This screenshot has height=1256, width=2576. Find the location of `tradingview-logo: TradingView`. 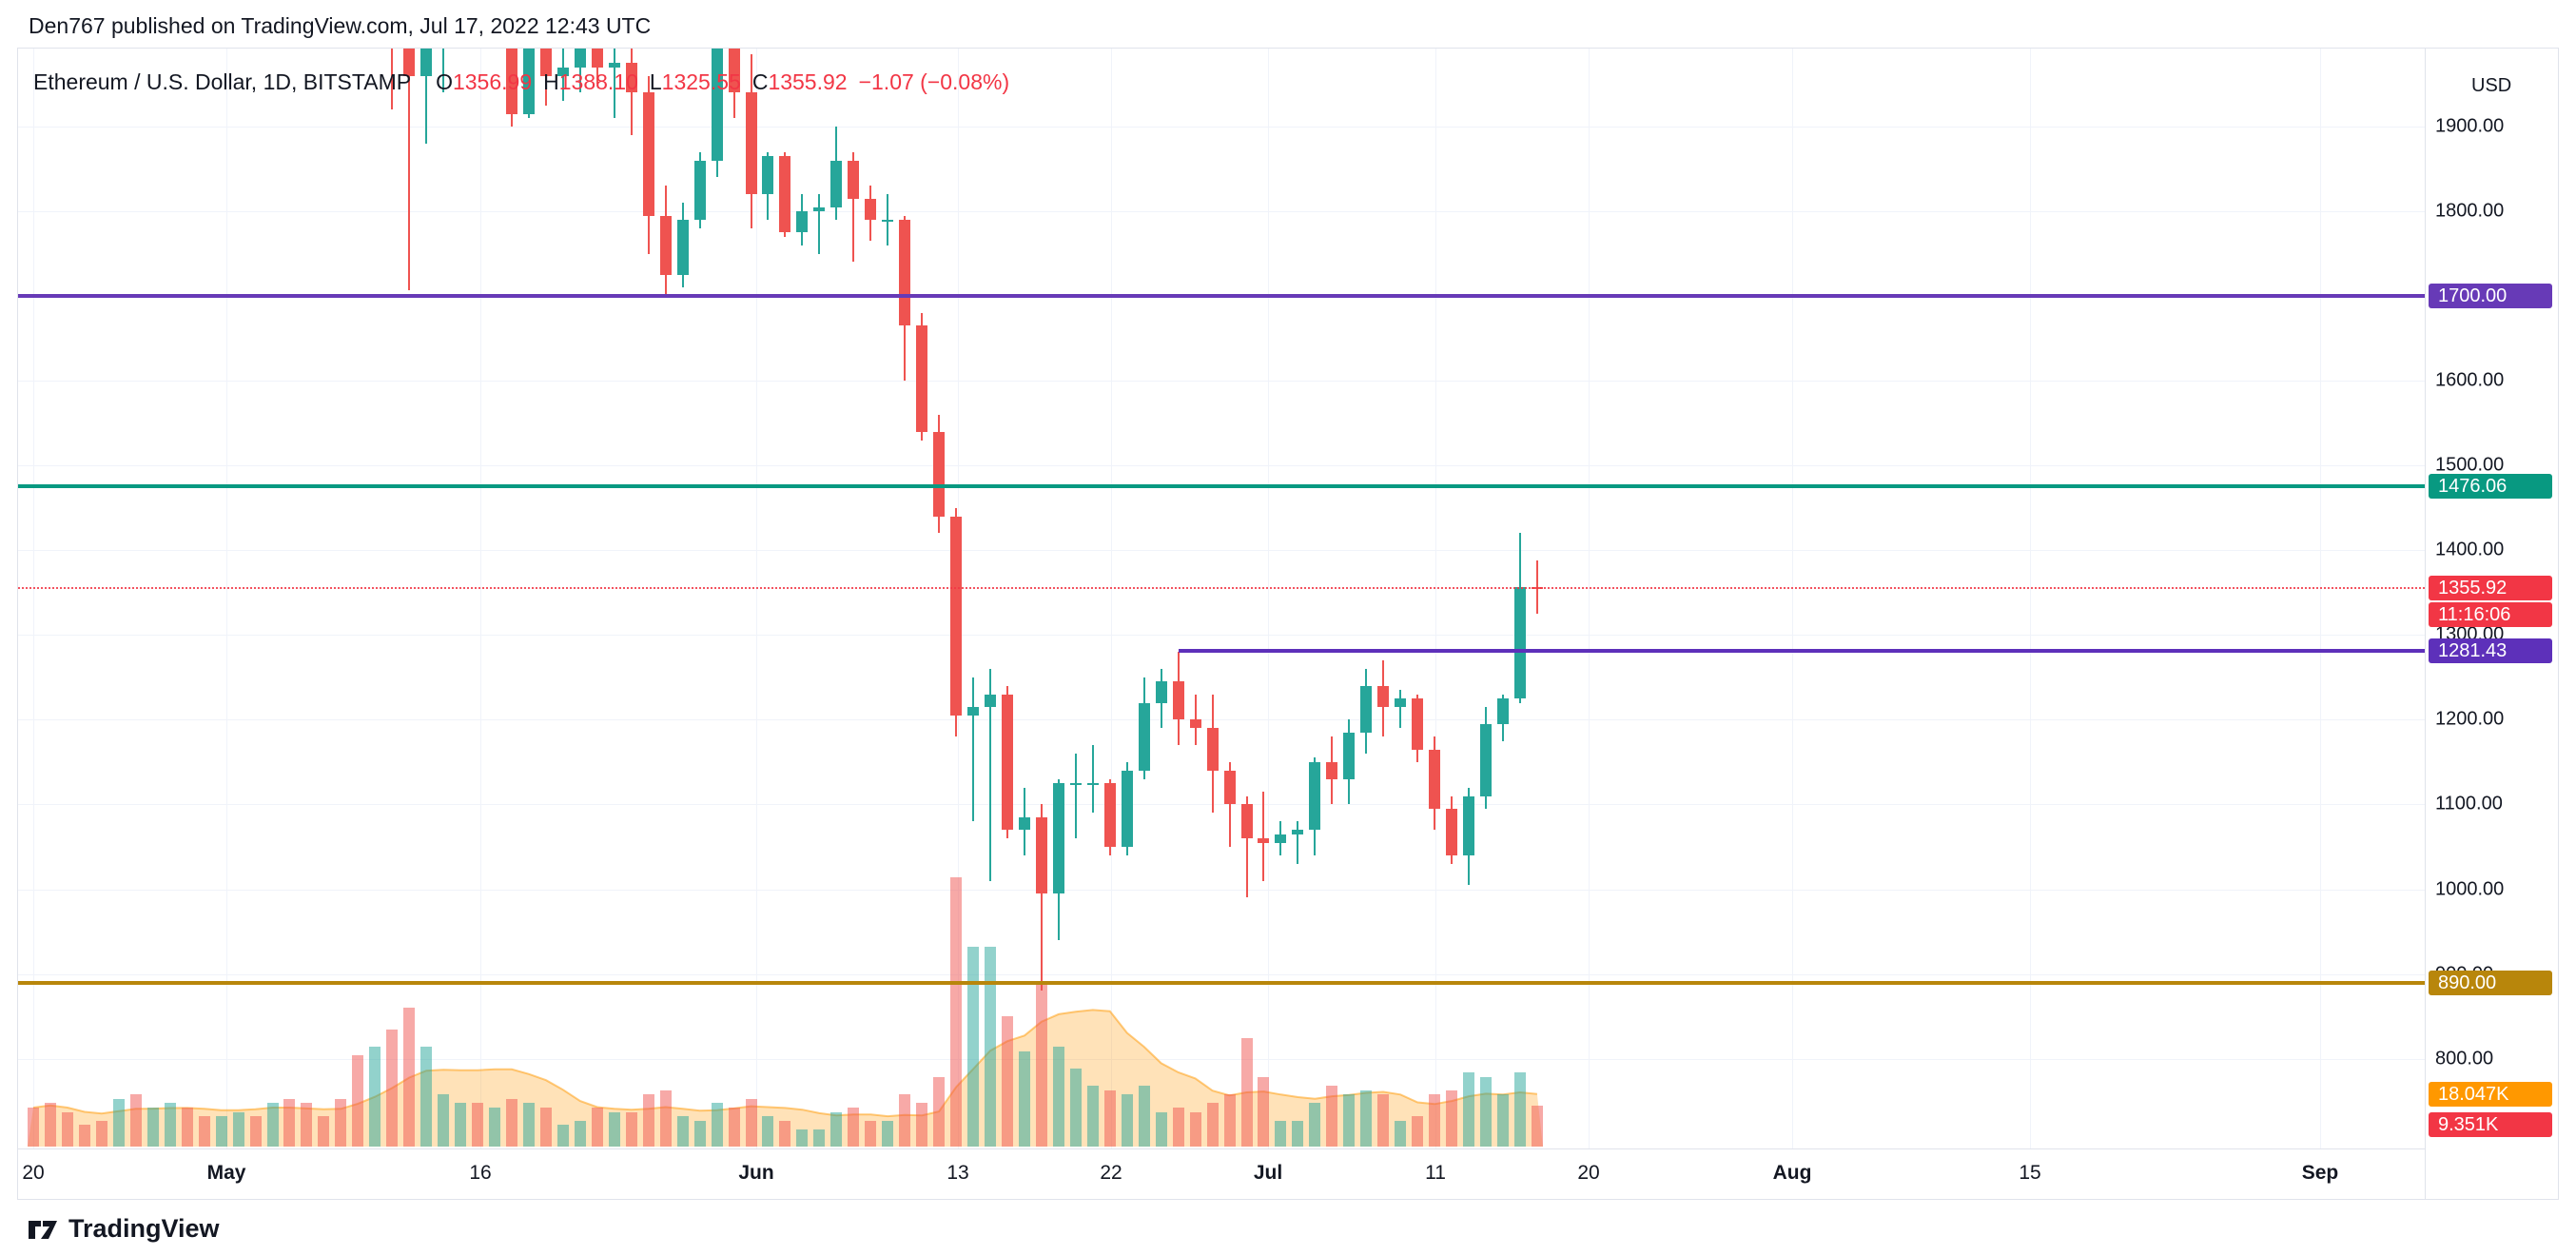

tradingview-logo: TradingView is located at coordinates (123, 1229).